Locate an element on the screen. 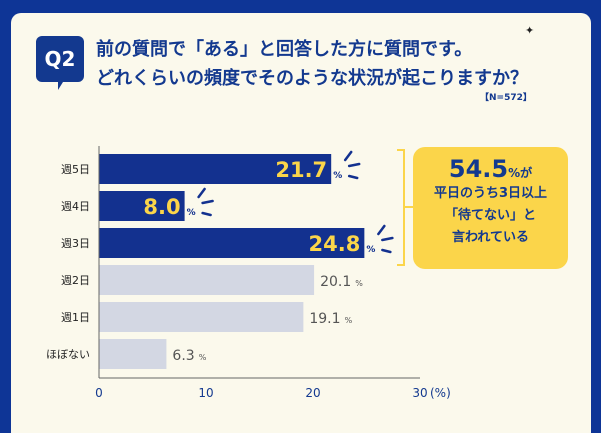 This screenshot has width=601, height=433. callout-line: 言われている is located at coordinates (490, 237).